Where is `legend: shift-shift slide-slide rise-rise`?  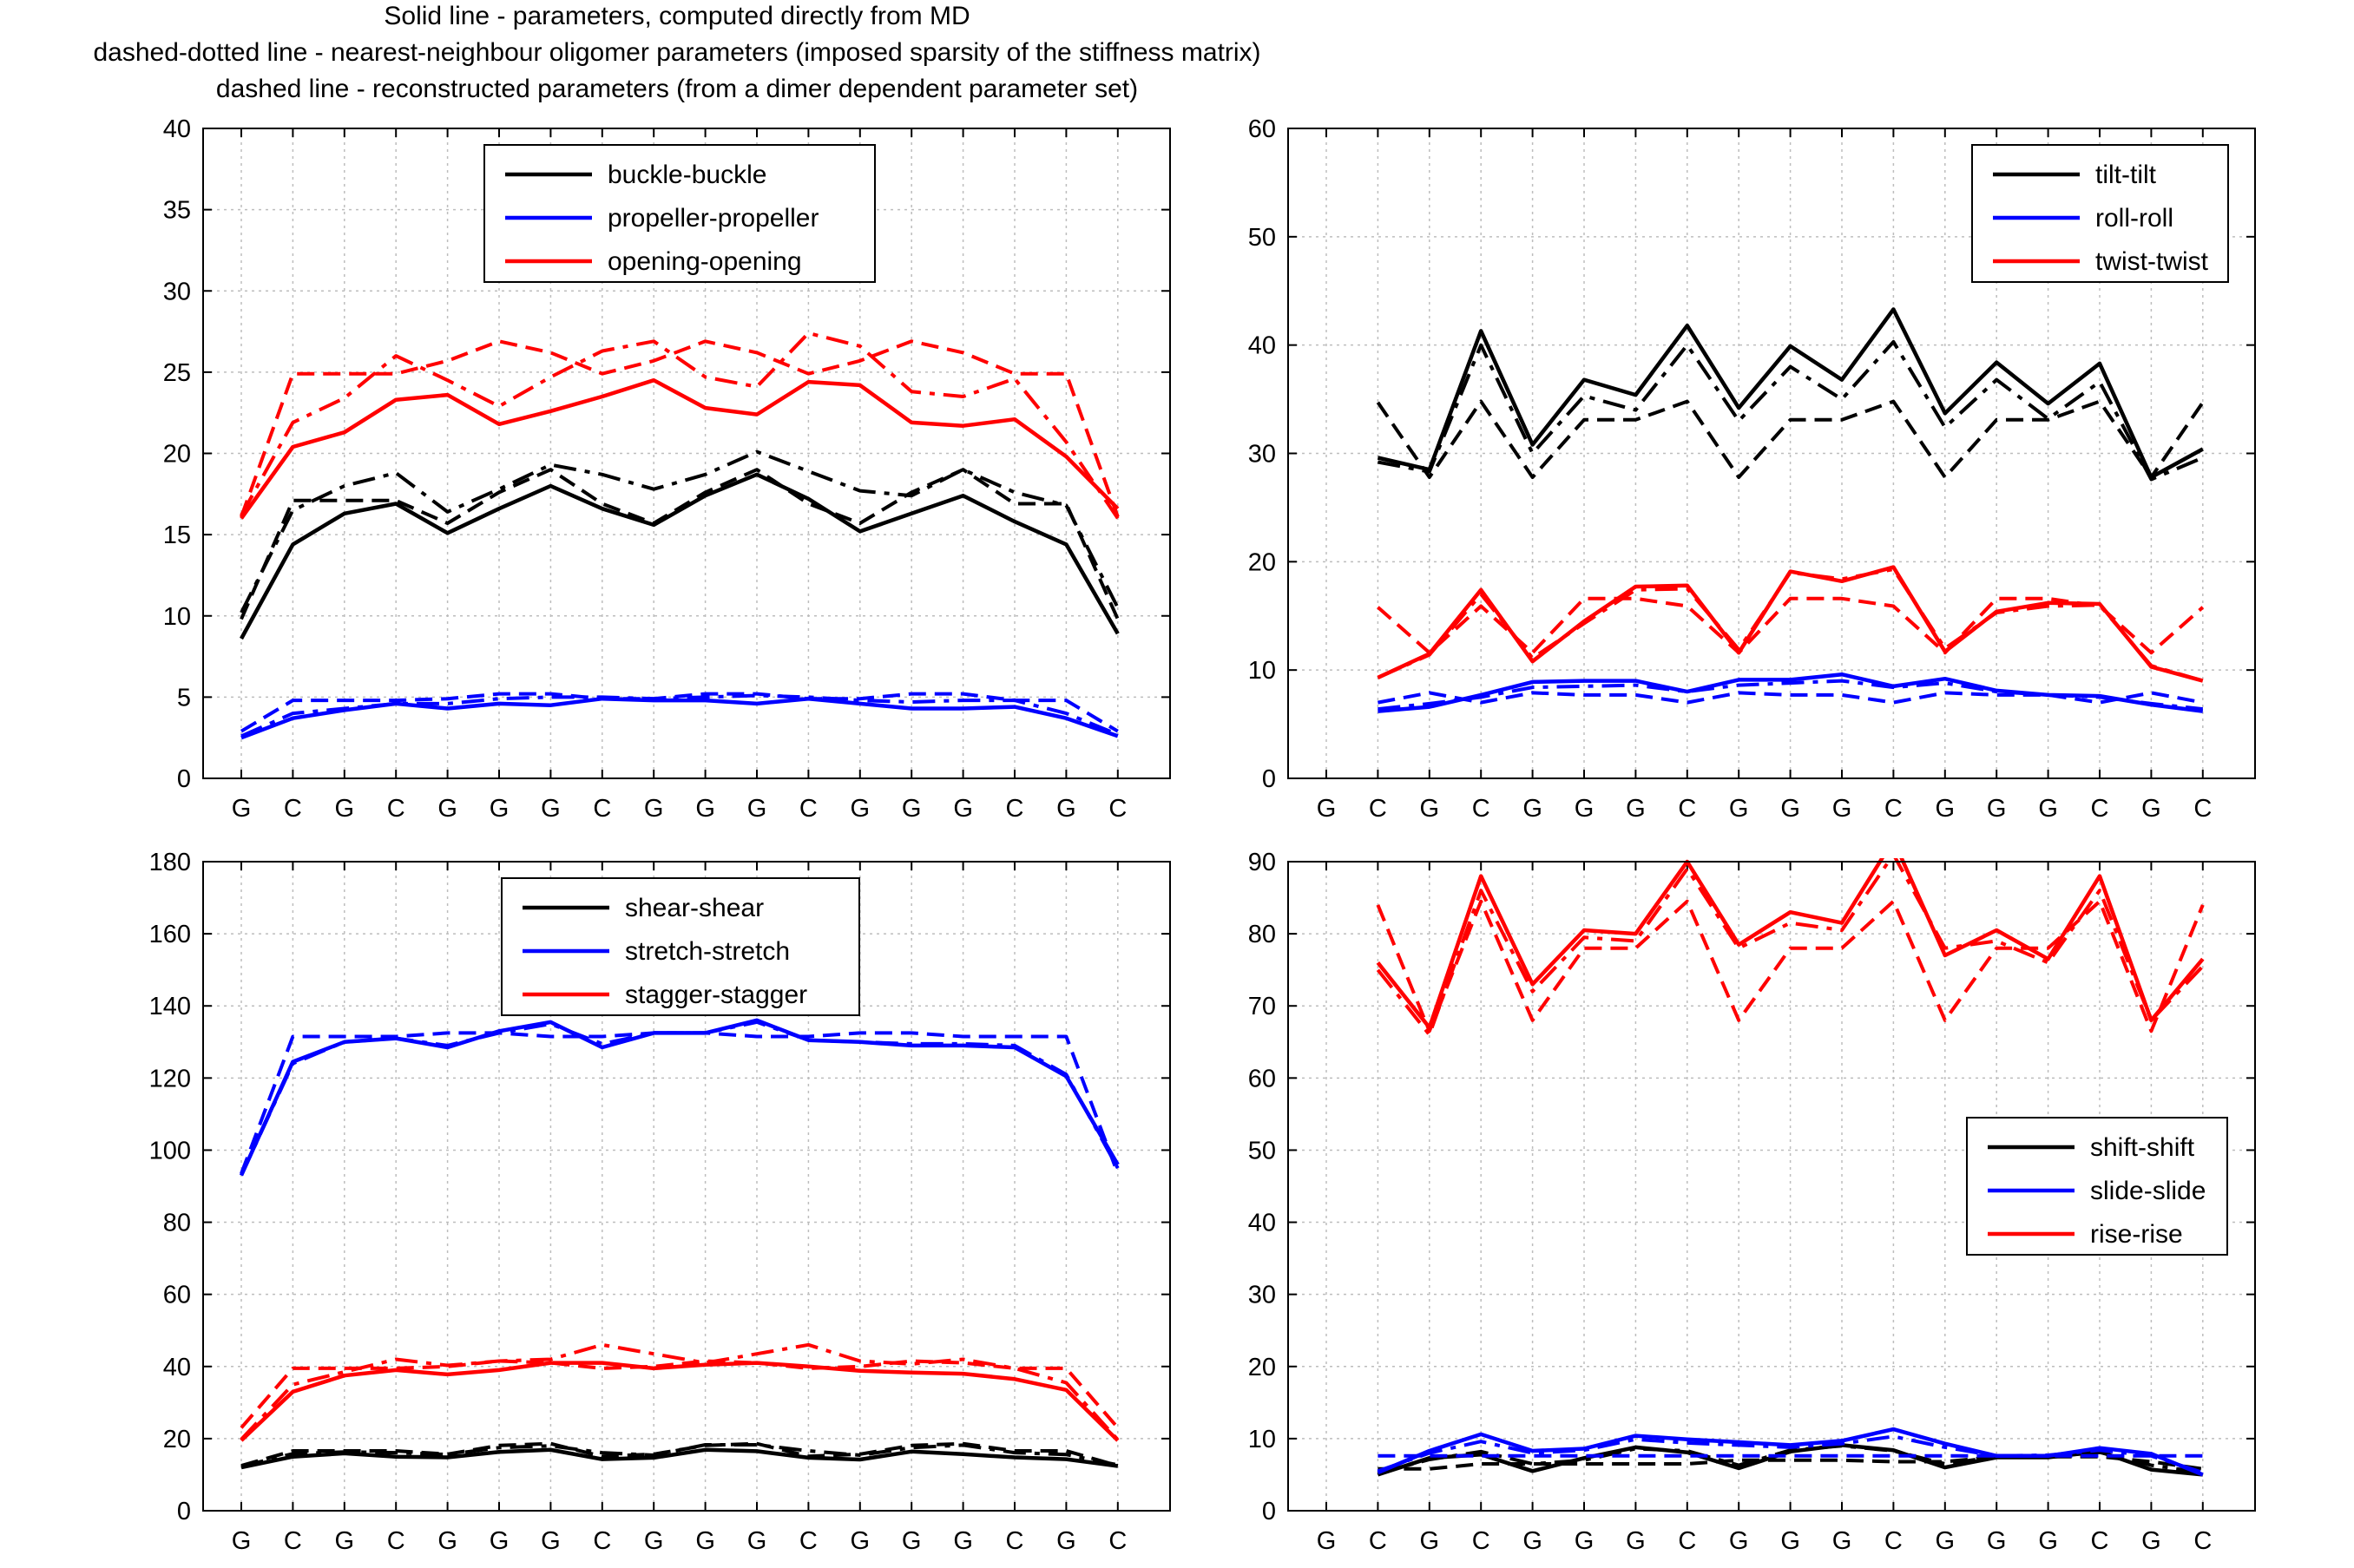 legend: shift-shift slide-slide rise-rise is located at coordinates (2097, 1186).